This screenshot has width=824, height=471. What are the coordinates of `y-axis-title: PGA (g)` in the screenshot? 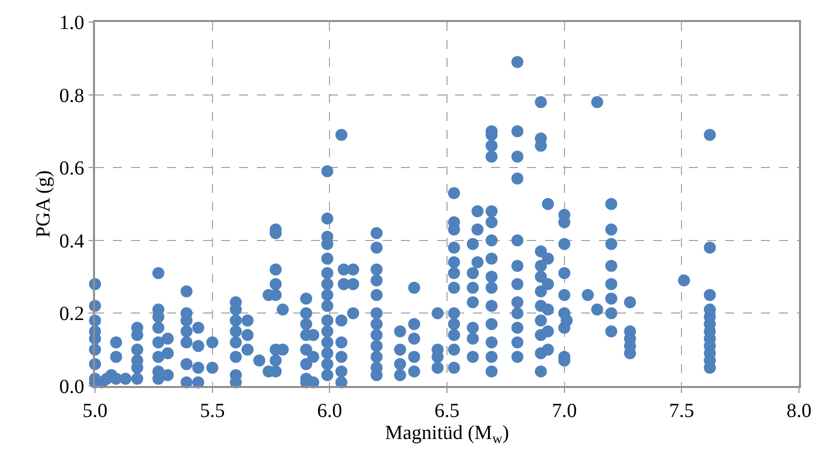 It's located at (43, 204).